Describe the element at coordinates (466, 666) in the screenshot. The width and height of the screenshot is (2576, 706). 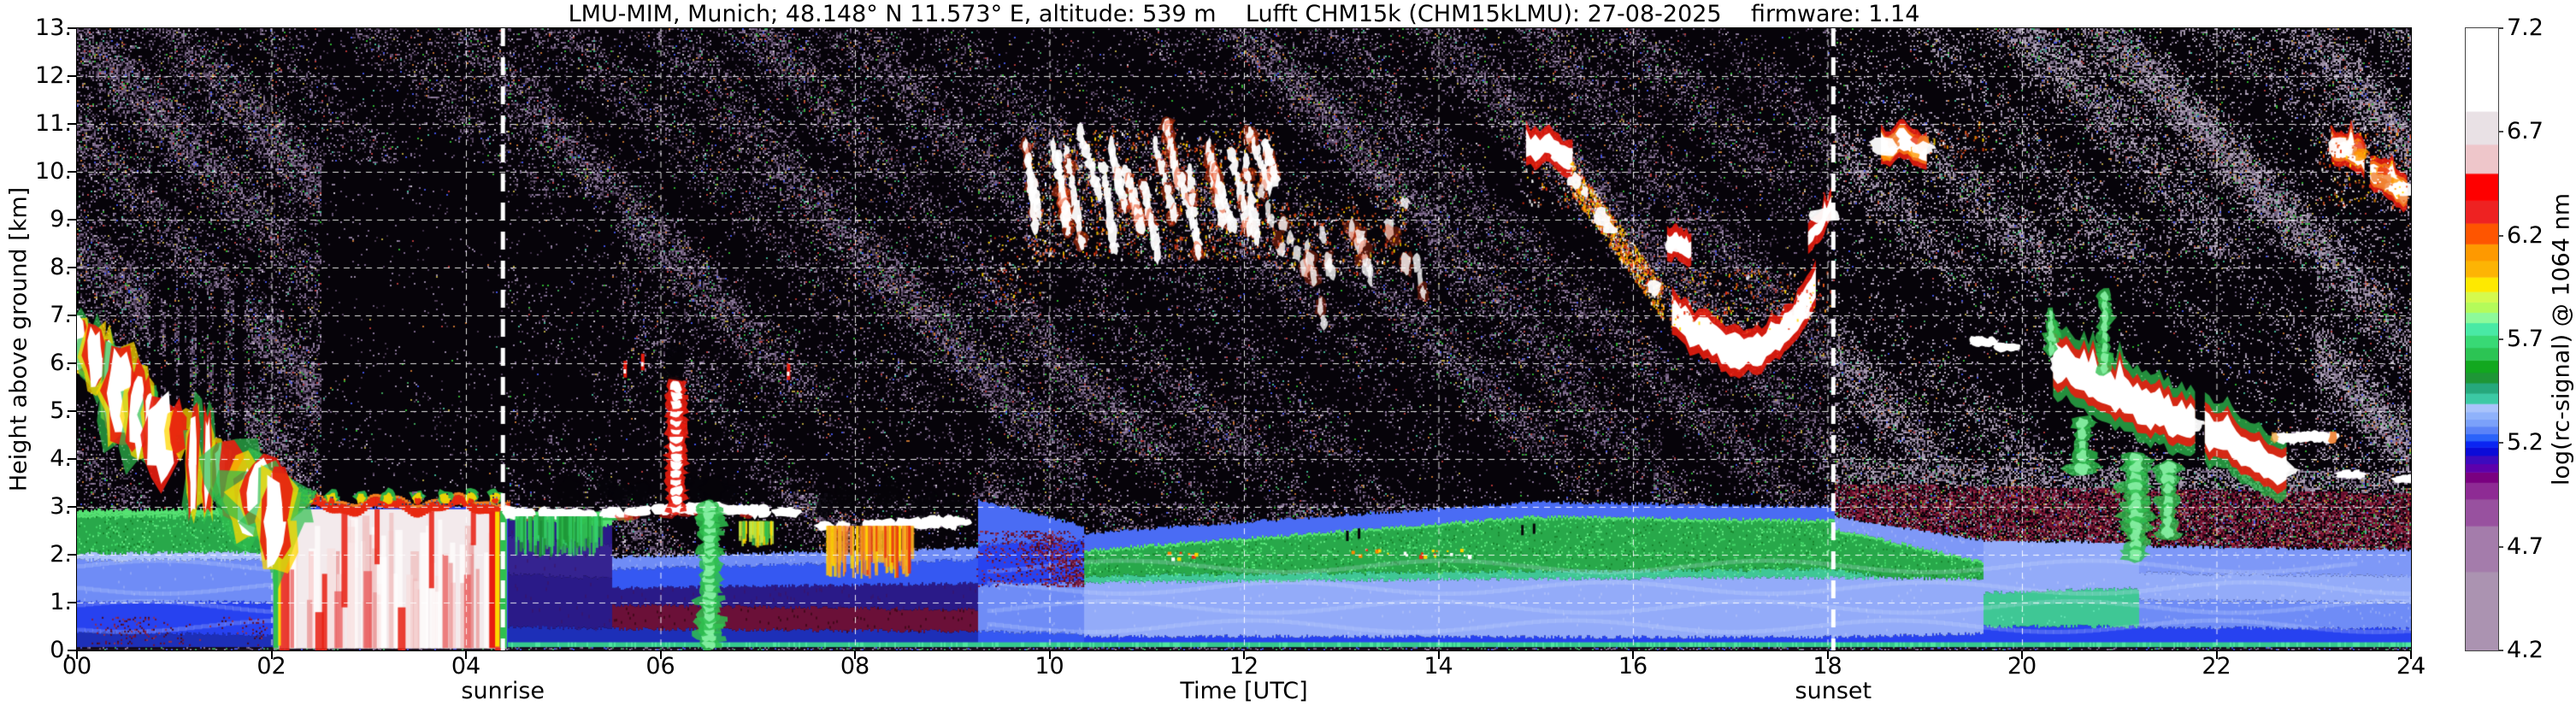
I see `x-tick-label: 04` at that location.